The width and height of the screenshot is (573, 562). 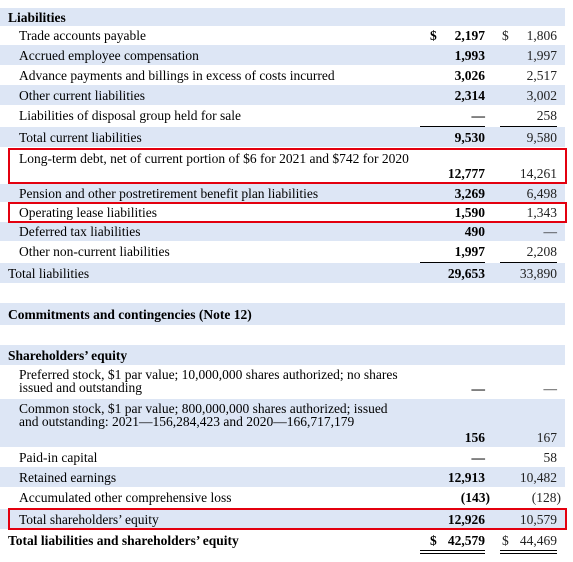 What do you see at coordinates (68, 477) in the screenshot?
I see `row-label: Retained earnings` at bounding box center [68, 477].